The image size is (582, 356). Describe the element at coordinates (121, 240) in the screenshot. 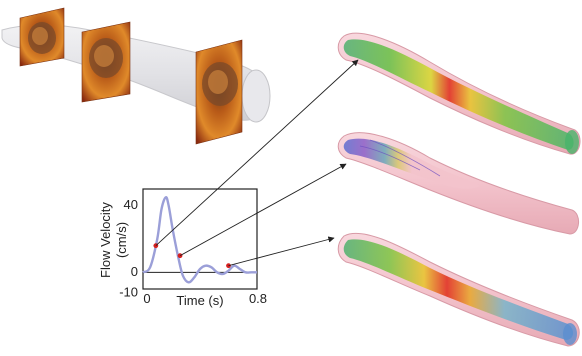

I see `y-axis-label-line2: (cm/s)` at that location.